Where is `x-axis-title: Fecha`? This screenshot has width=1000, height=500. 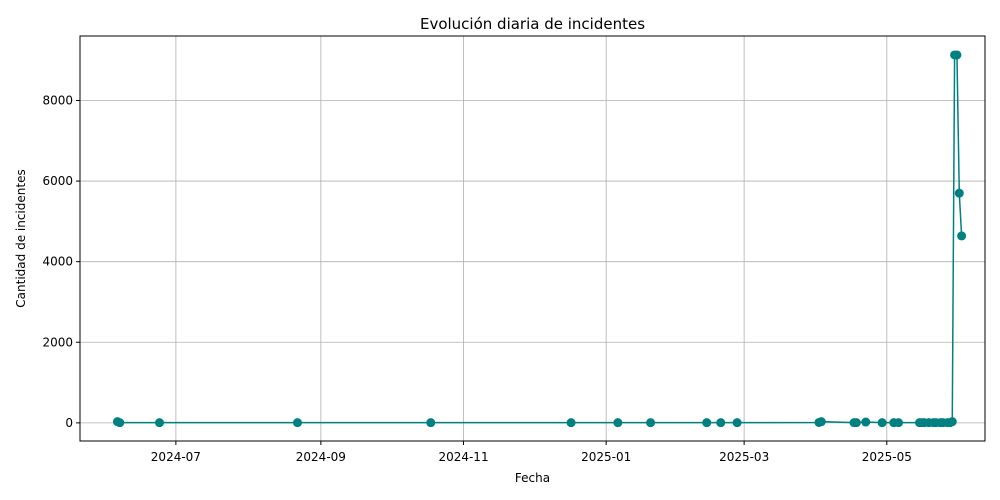
x-axis-title: Fecha is located at coordinates (532, 478).